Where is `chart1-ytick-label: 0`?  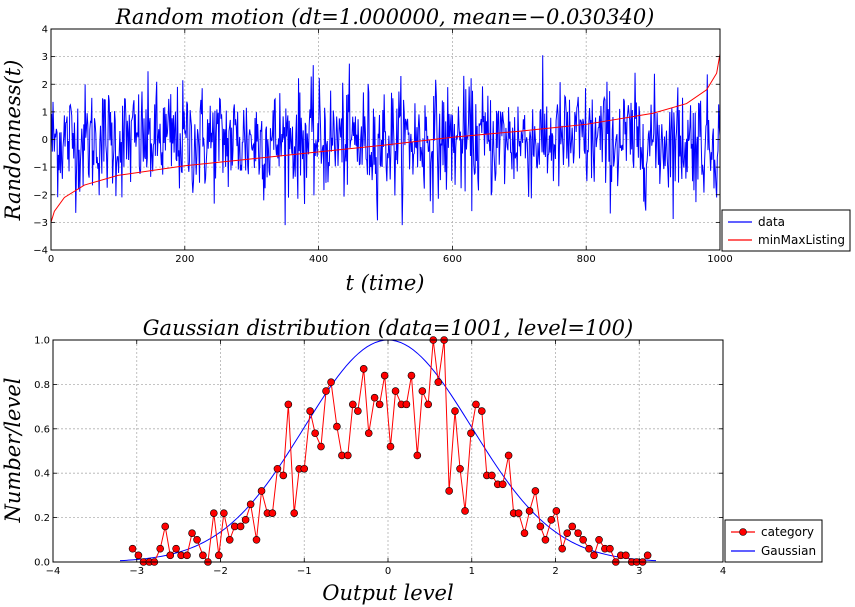
chart1-ytick-label: 0 is located at coordinates (45, 140).